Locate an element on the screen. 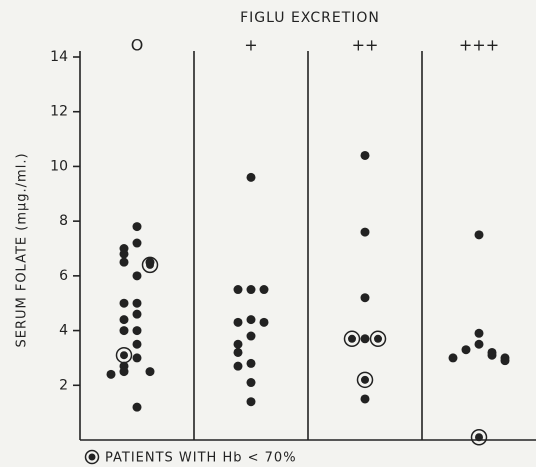  x-category-label: +++ is located at coordinates (479, 45).